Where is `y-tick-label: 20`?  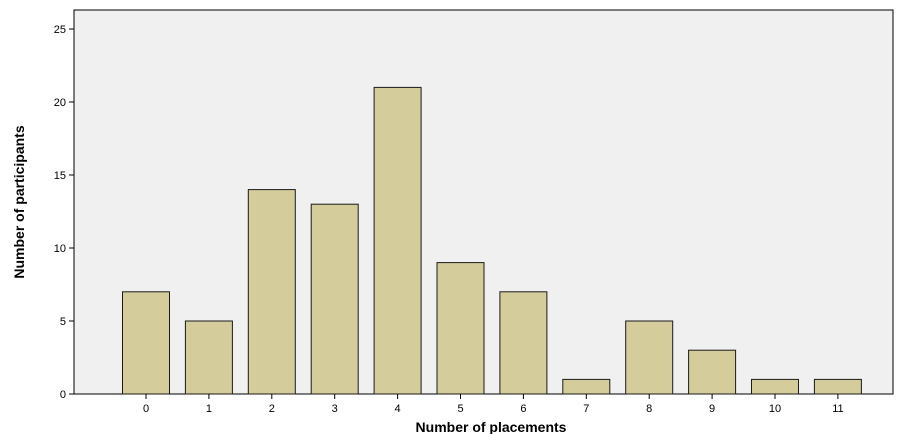
y-tick-label: 20 is located at coordinates (60, 103).